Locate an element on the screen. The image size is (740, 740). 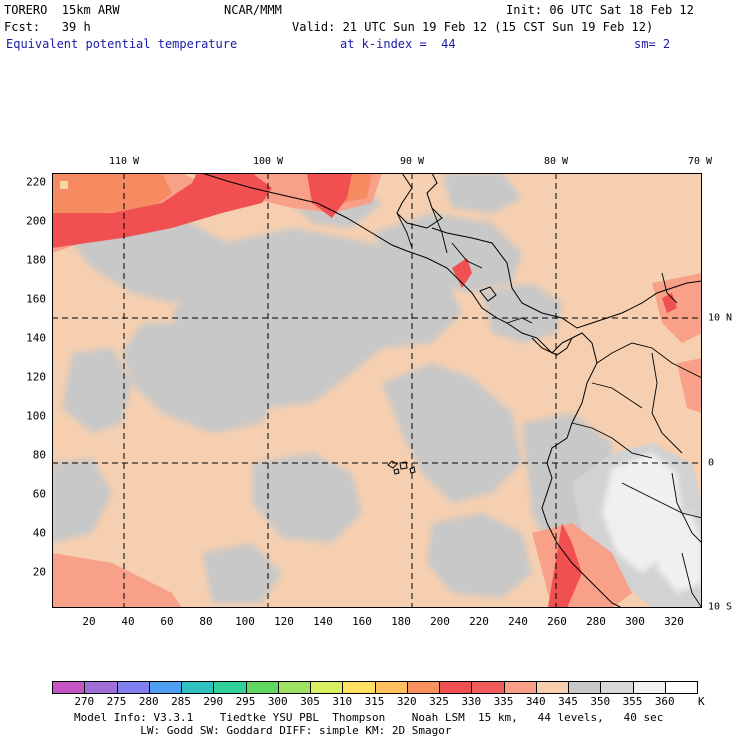
init-time: Init: 06 UTC Sat 18 Feb 12 is located at coordinates (600, 10).